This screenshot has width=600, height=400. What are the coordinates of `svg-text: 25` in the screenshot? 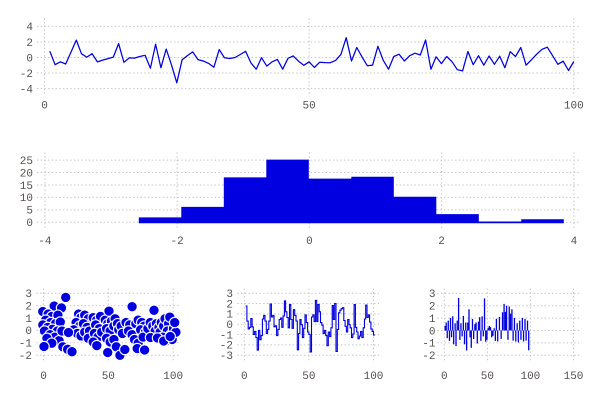 It's located at (26, 162).